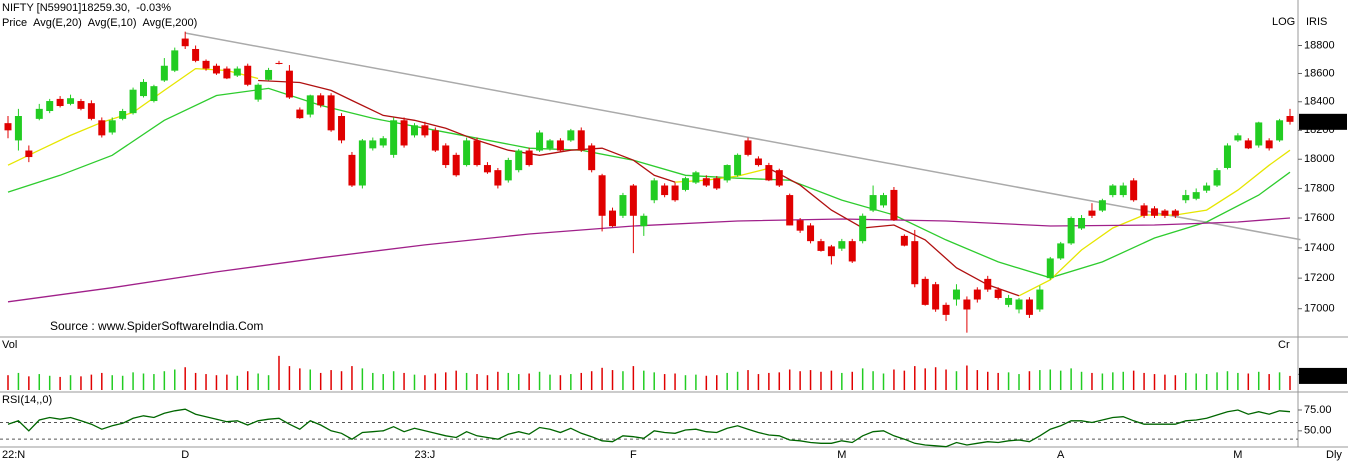 This screenshot has height=462, width=1348. I want to click on y-tick-label: 17400, so click(1319, 248).